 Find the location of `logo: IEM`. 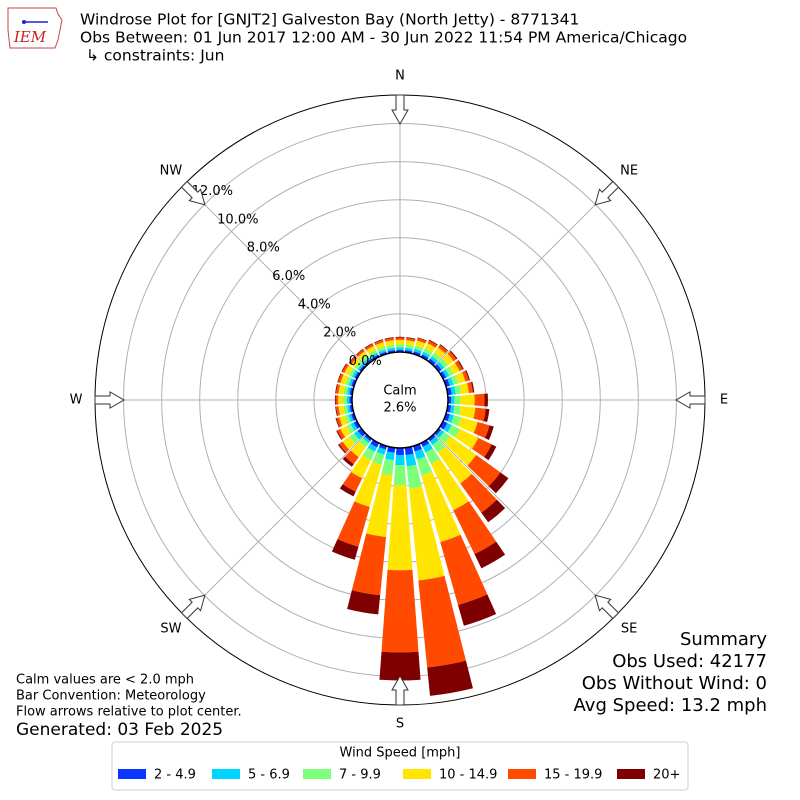

logo: IEM is located at coordinates (35, 28).